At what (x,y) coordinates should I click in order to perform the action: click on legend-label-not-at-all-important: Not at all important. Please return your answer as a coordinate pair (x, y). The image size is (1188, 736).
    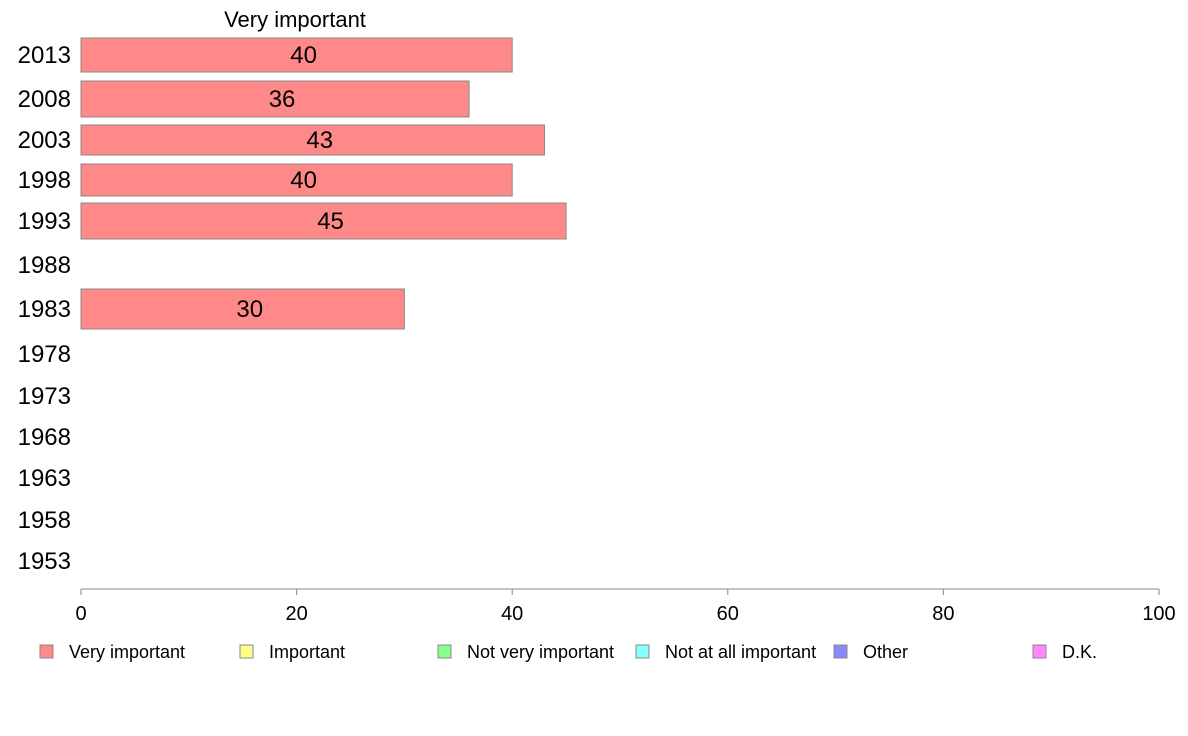
    Looking at the image, I should click on (740, 652).